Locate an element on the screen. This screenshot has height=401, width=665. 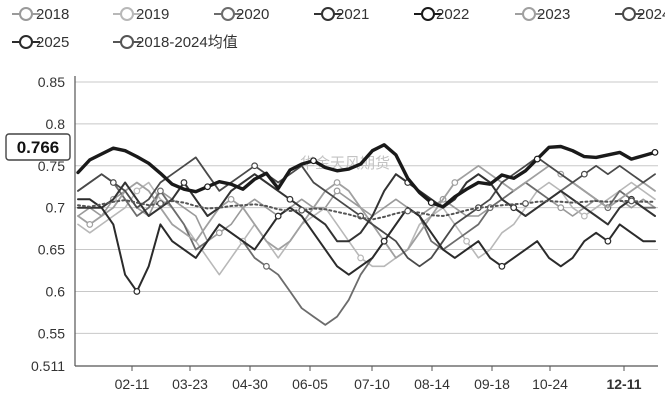
legend-label-2024: 2024 is located at coordinates (651, 14).